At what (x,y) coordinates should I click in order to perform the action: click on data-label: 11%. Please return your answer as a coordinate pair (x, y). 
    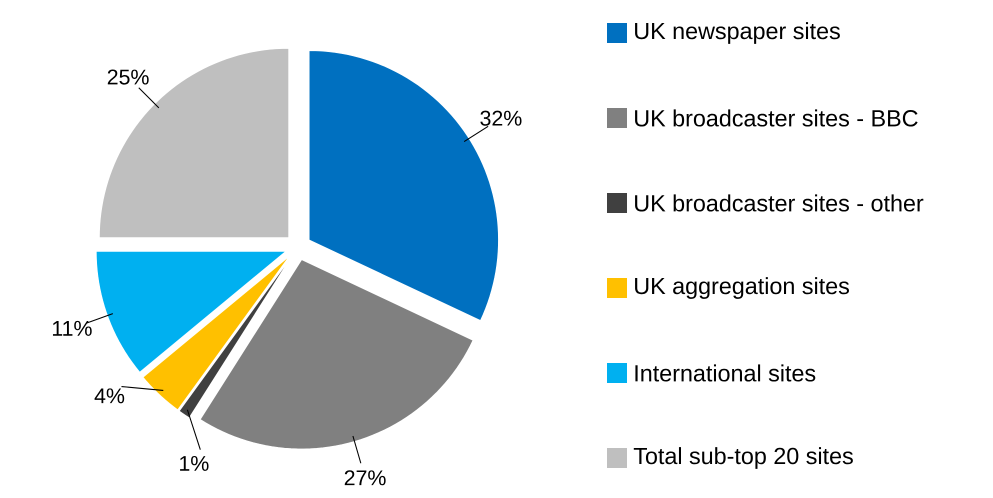
    Looking at the image, I should click on (72, 328).